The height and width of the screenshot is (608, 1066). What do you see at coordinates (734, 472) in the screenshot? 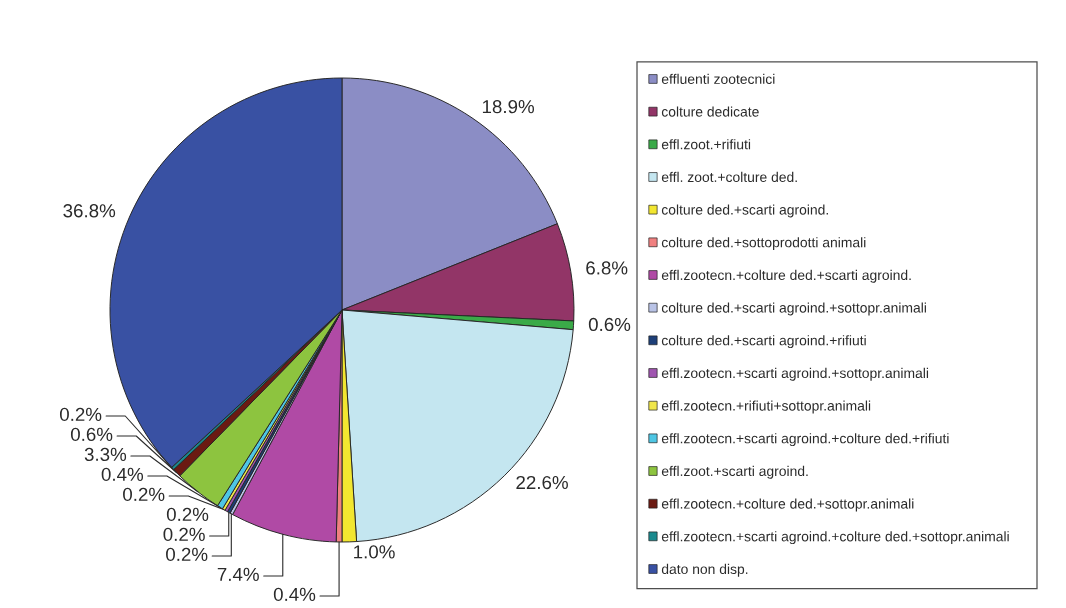
I see `legend-label: effl.zoot.+scarti agroind.` at bounding box center [734, 472].